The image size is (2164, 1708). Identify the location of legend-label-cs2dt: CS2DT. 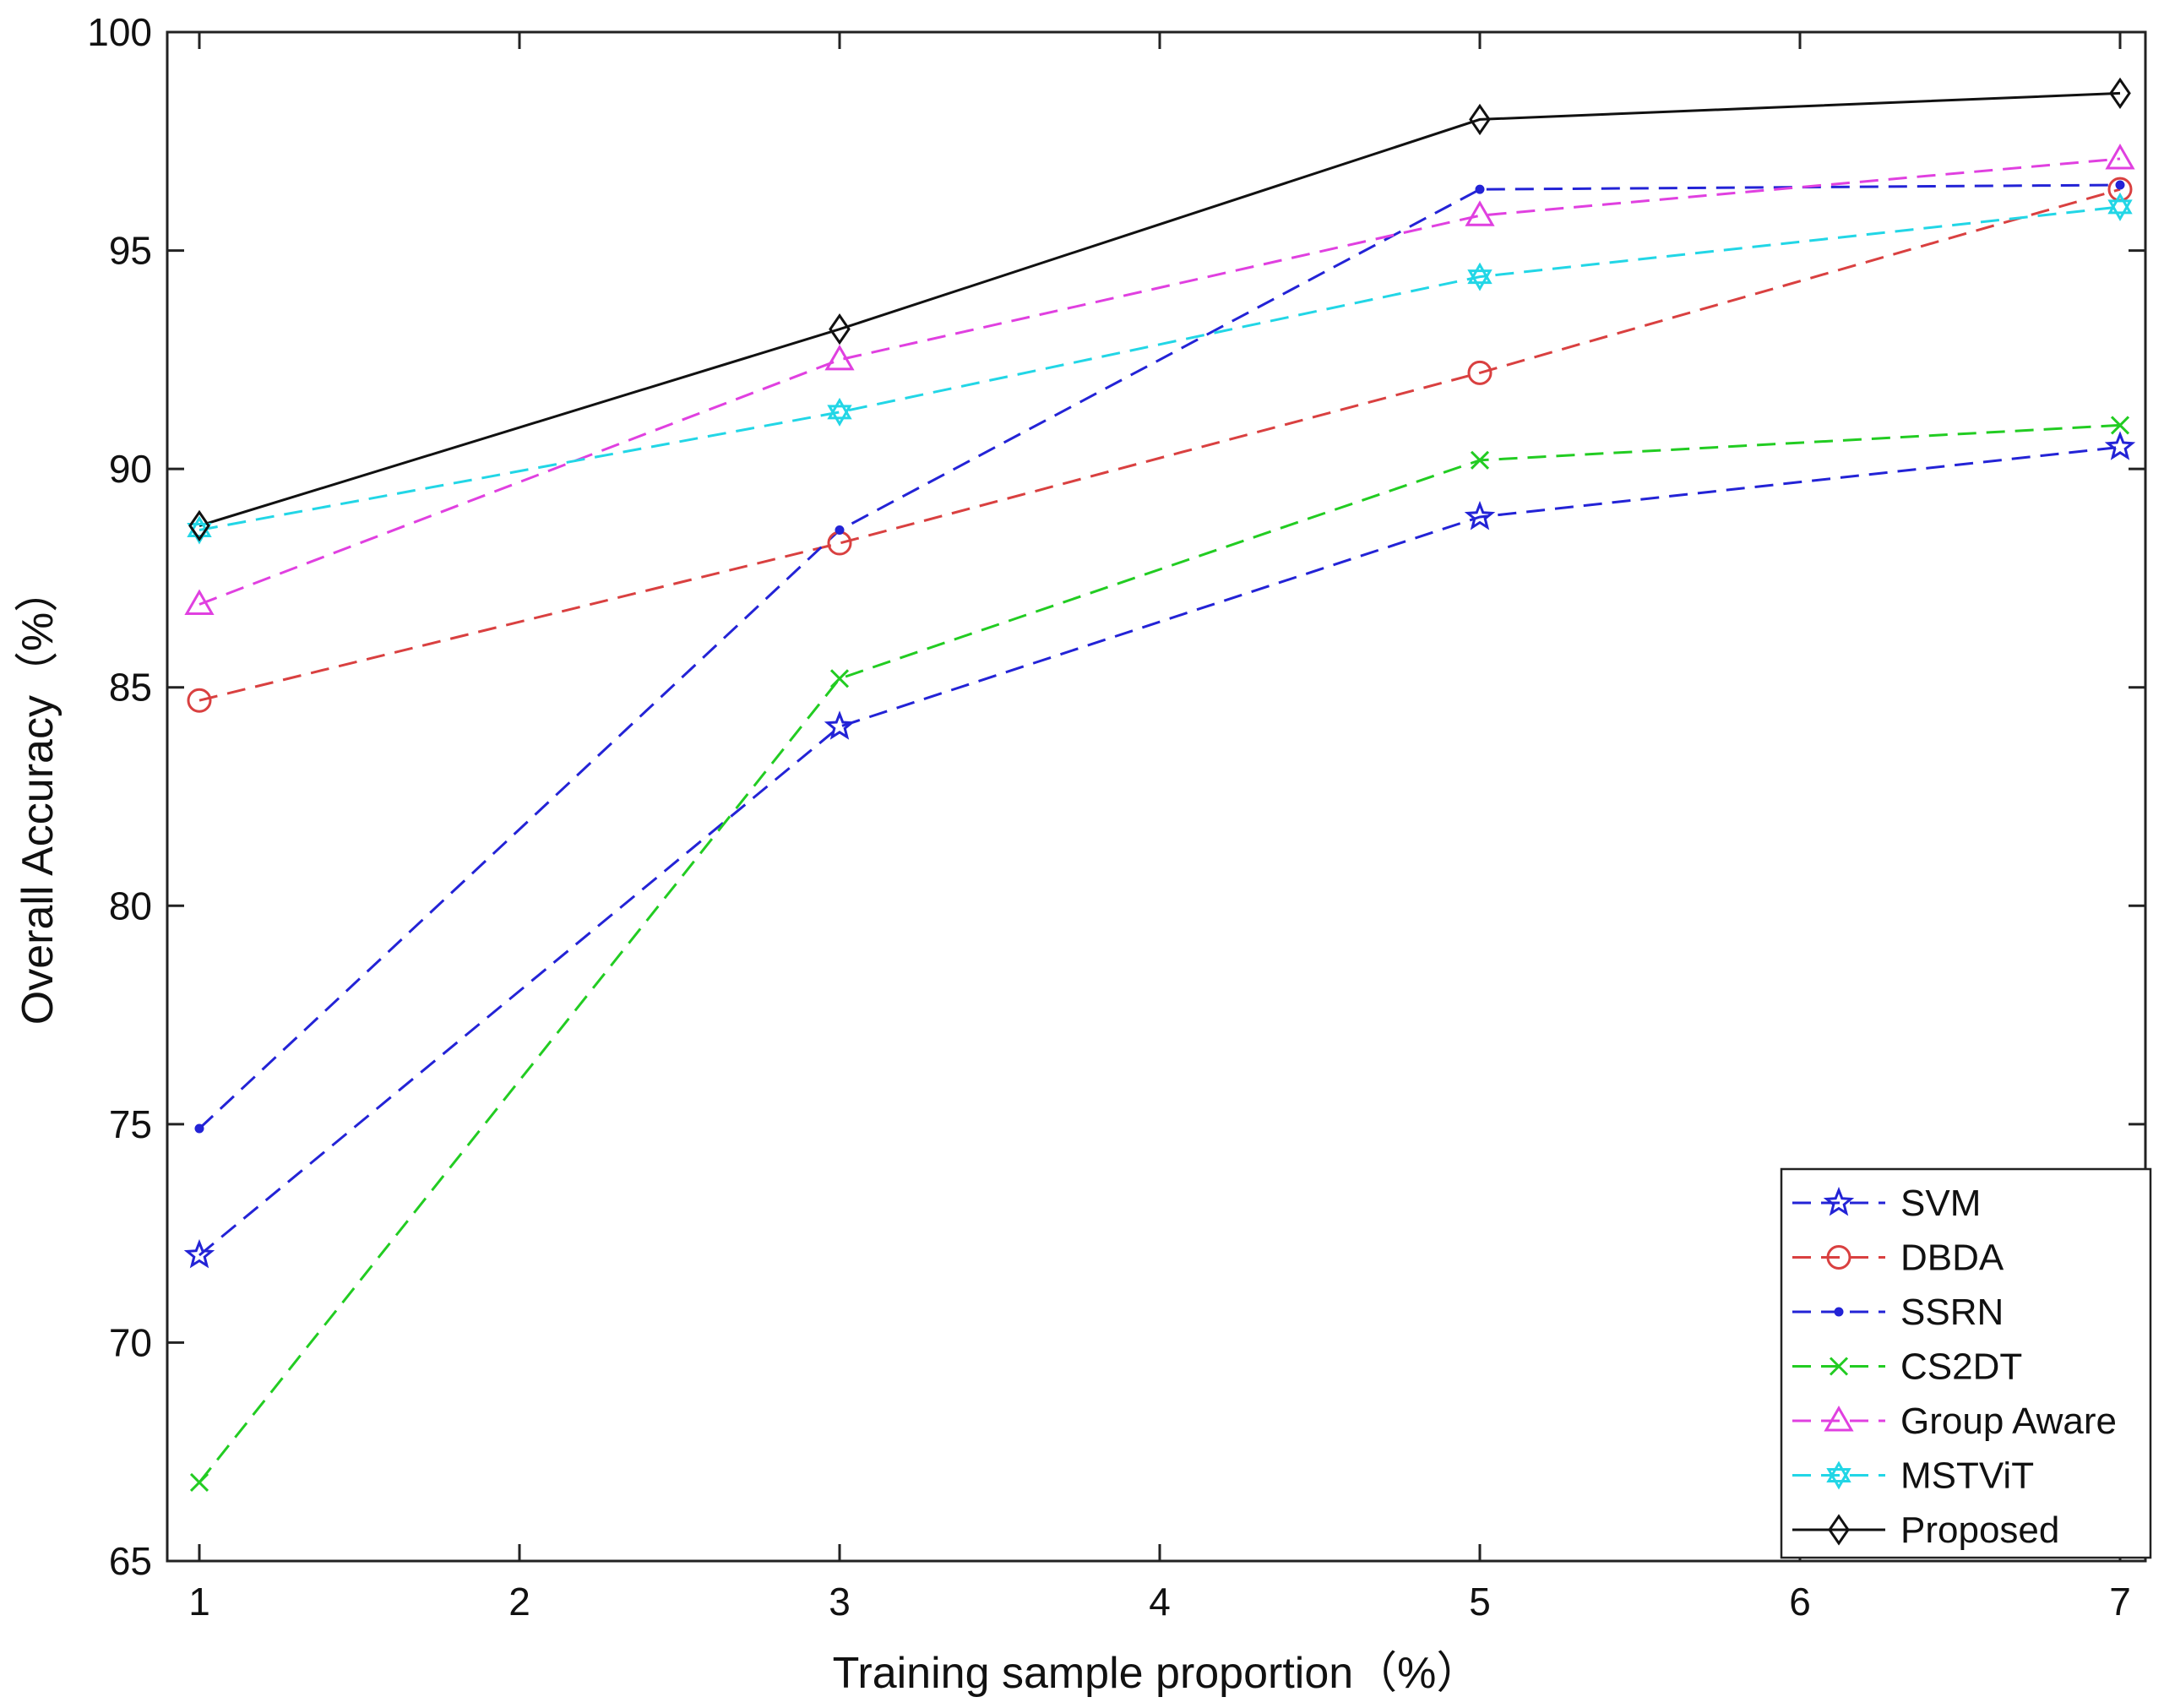
(1961, 1367).